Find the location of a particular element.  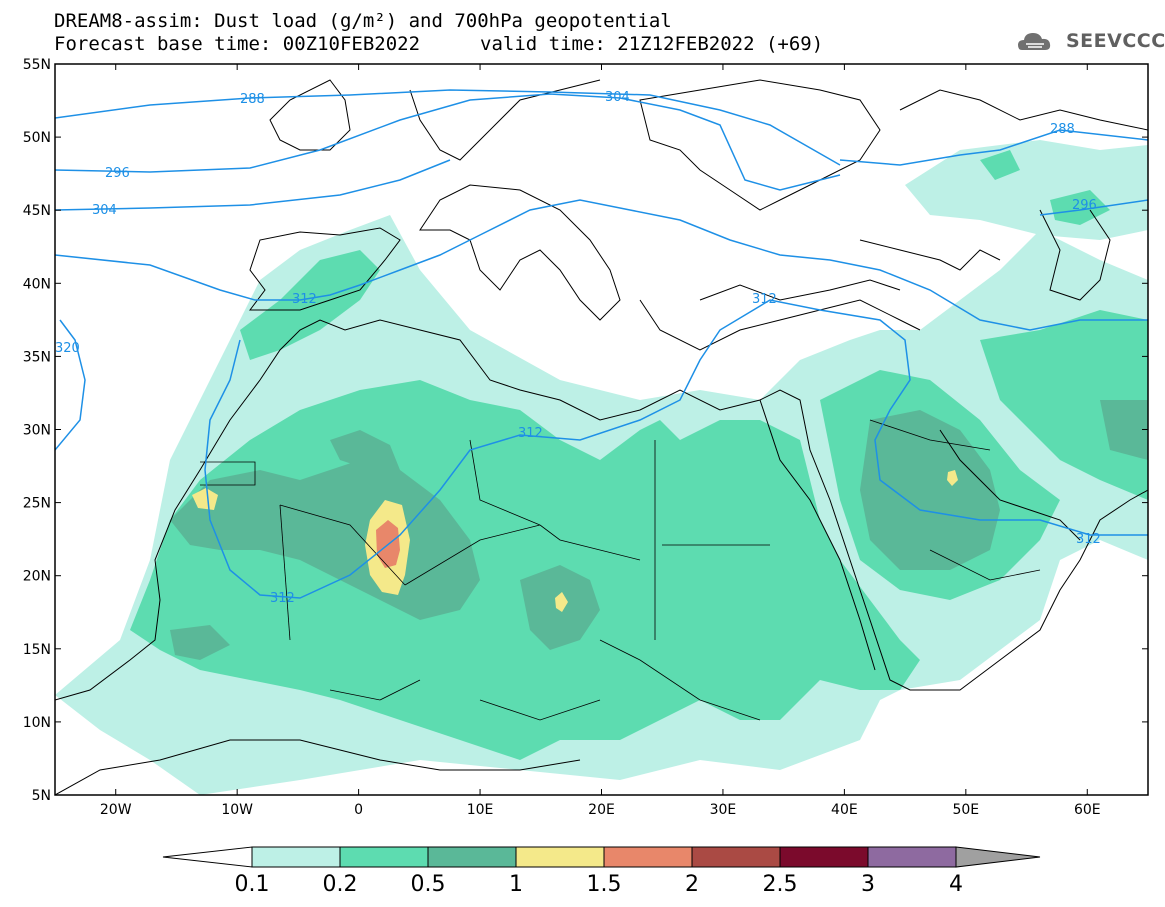

lat-label: 35N is located at coordinates (37, 357).